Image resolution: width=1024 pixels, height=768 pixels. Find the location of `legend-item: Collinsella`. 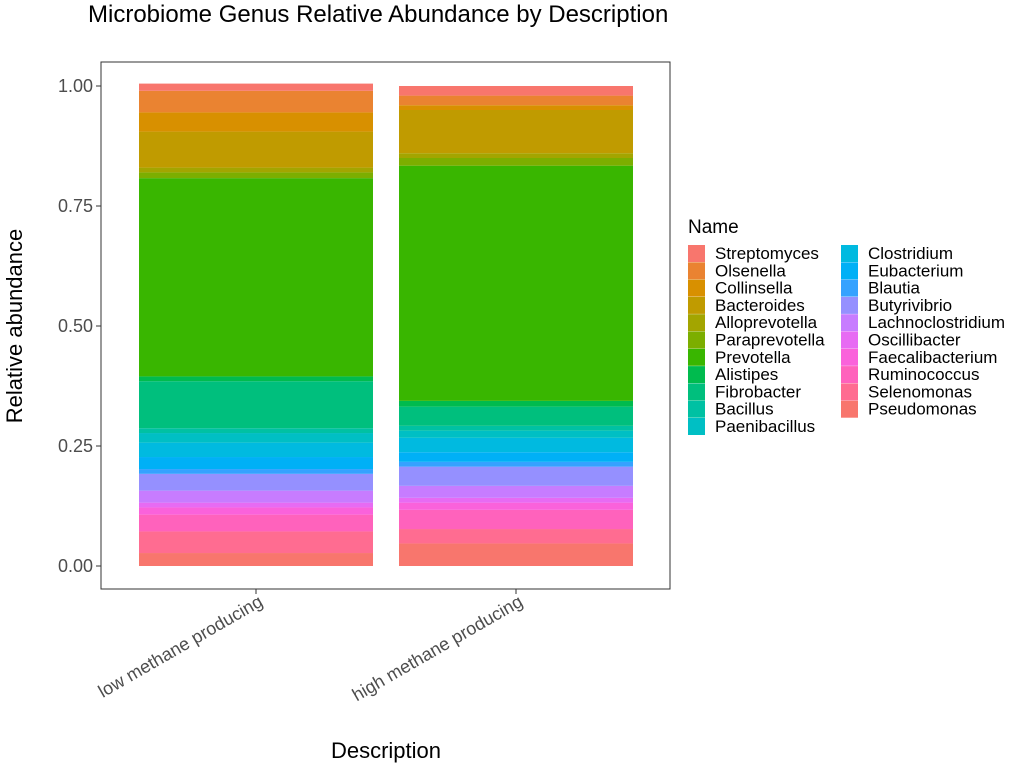

legend-item: Collinsella is located at coordinates (740, 288).